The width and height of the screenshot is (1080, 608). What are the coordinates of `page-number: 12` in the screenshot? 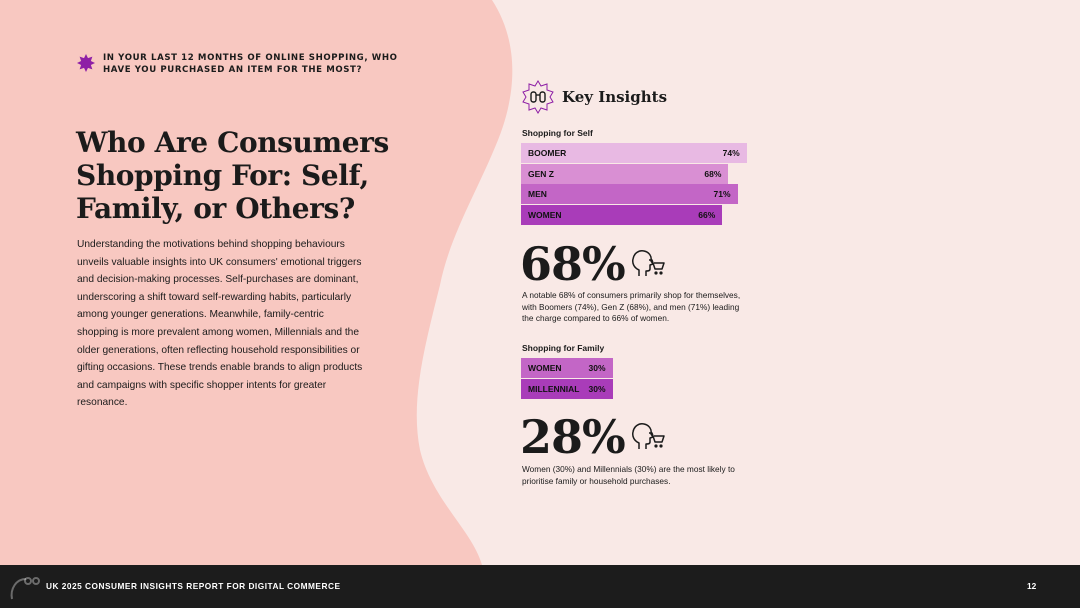 It's located at (1032, 586).